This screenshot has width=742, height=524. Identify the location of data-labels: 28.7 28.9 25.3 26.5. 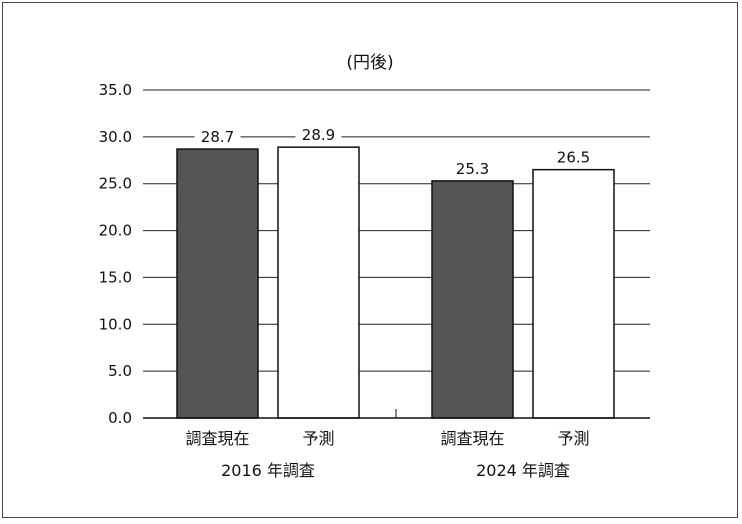
(395, 152).